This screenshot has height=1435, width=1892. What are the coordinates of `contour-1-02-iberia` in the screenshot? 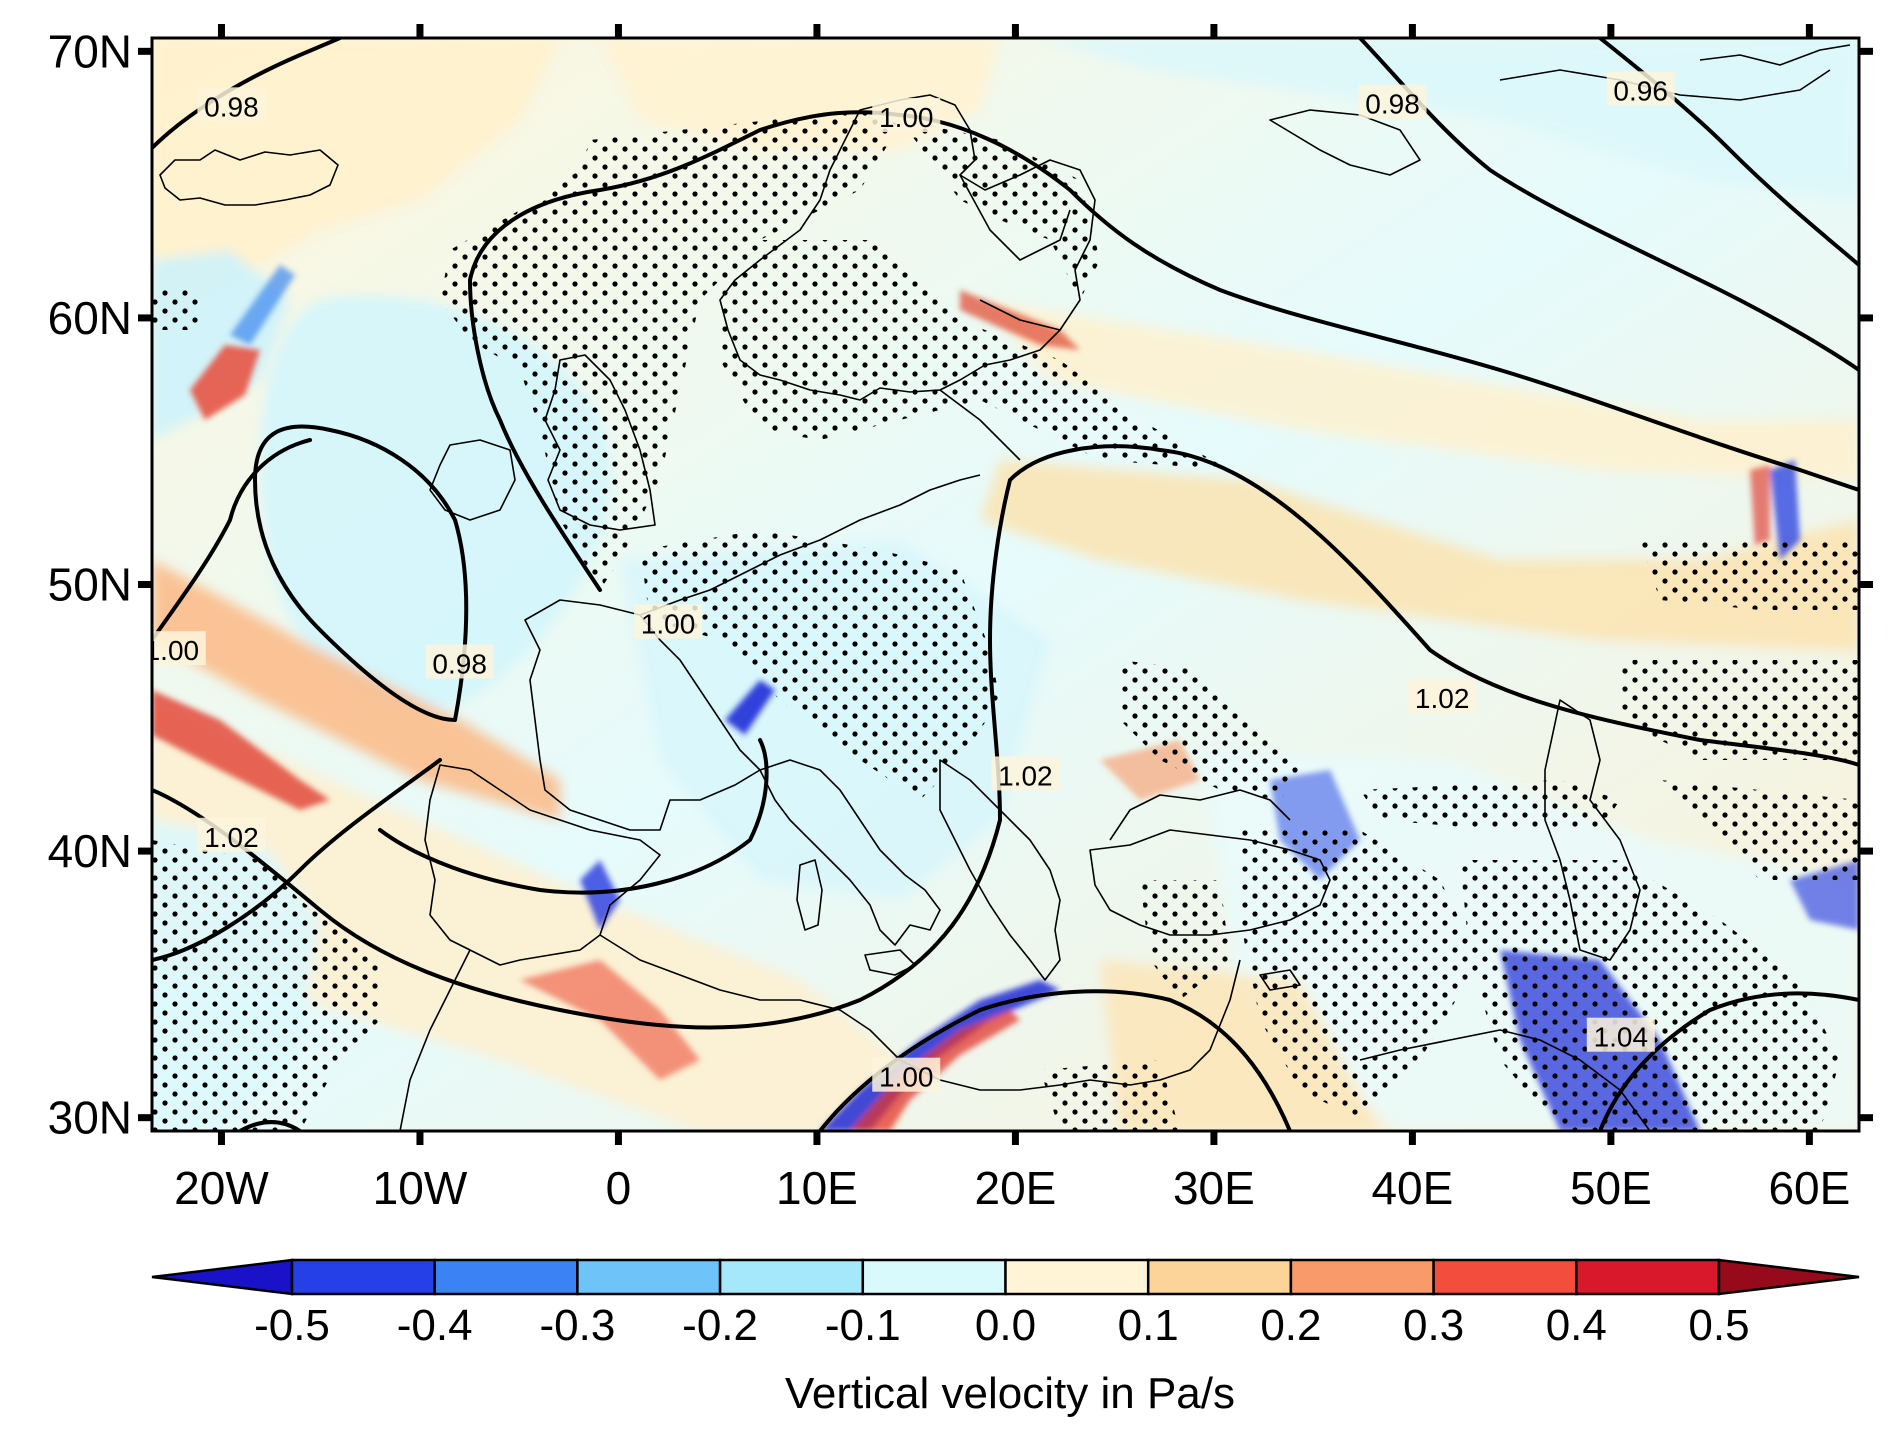 It's located at (573, 816).